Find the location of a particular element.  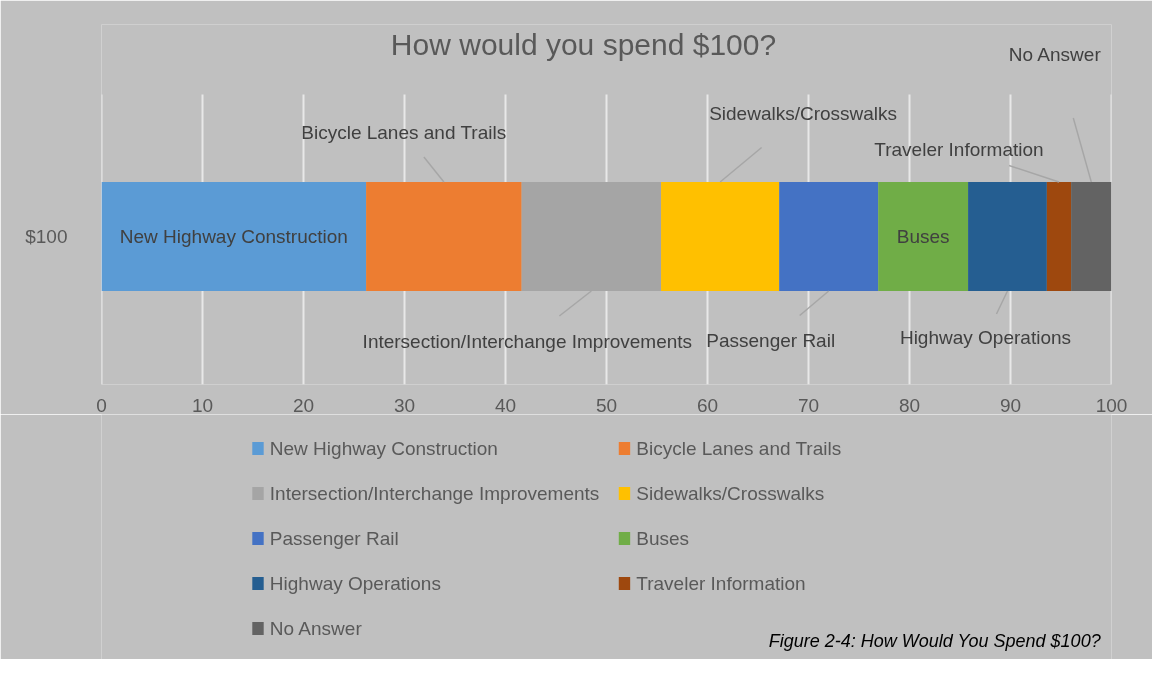

chart-title: How would you spend $100? is located at coordinates (583, 44).